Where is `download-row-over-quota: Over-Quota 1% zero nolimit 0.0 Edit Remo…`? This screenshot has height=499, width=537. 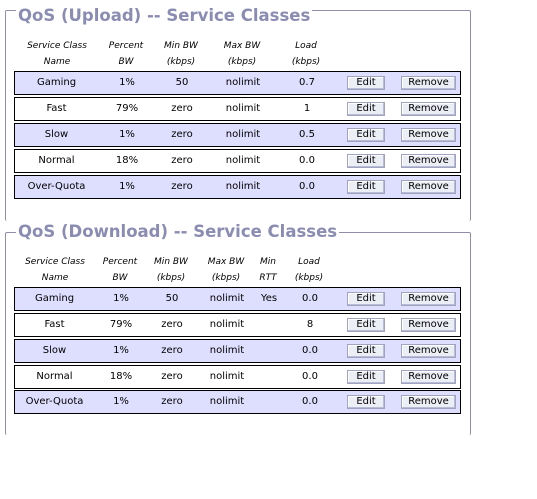
download-row-over-quota: Over-Quota 1% zero nolimit 0.0 Edit Remo… is located at coordinates (237, 402).